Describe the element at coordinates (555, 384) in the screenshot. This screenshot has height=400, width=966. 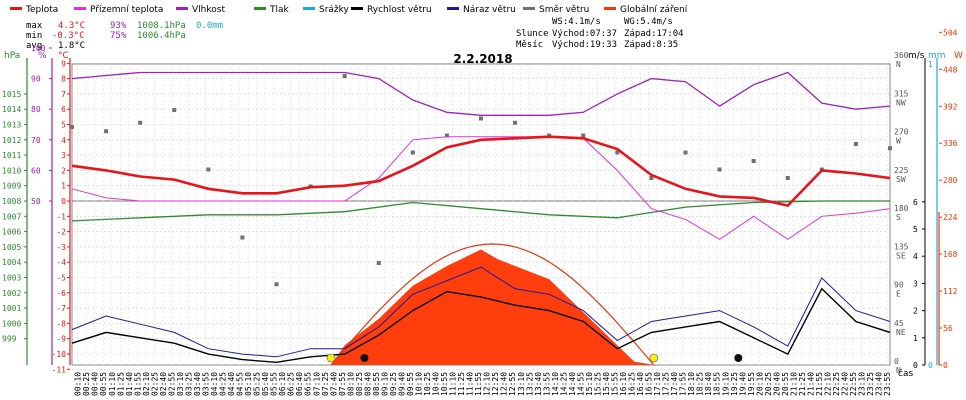
I see `x-tick-label: 14:10` at that location.